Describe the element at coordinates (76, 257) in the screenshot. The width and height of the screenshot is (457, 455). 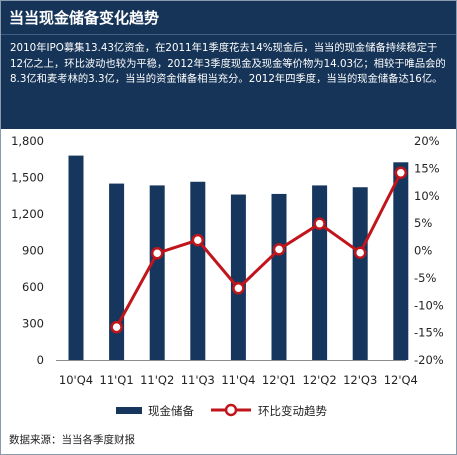
I see `bar-10'Q4` at that location.